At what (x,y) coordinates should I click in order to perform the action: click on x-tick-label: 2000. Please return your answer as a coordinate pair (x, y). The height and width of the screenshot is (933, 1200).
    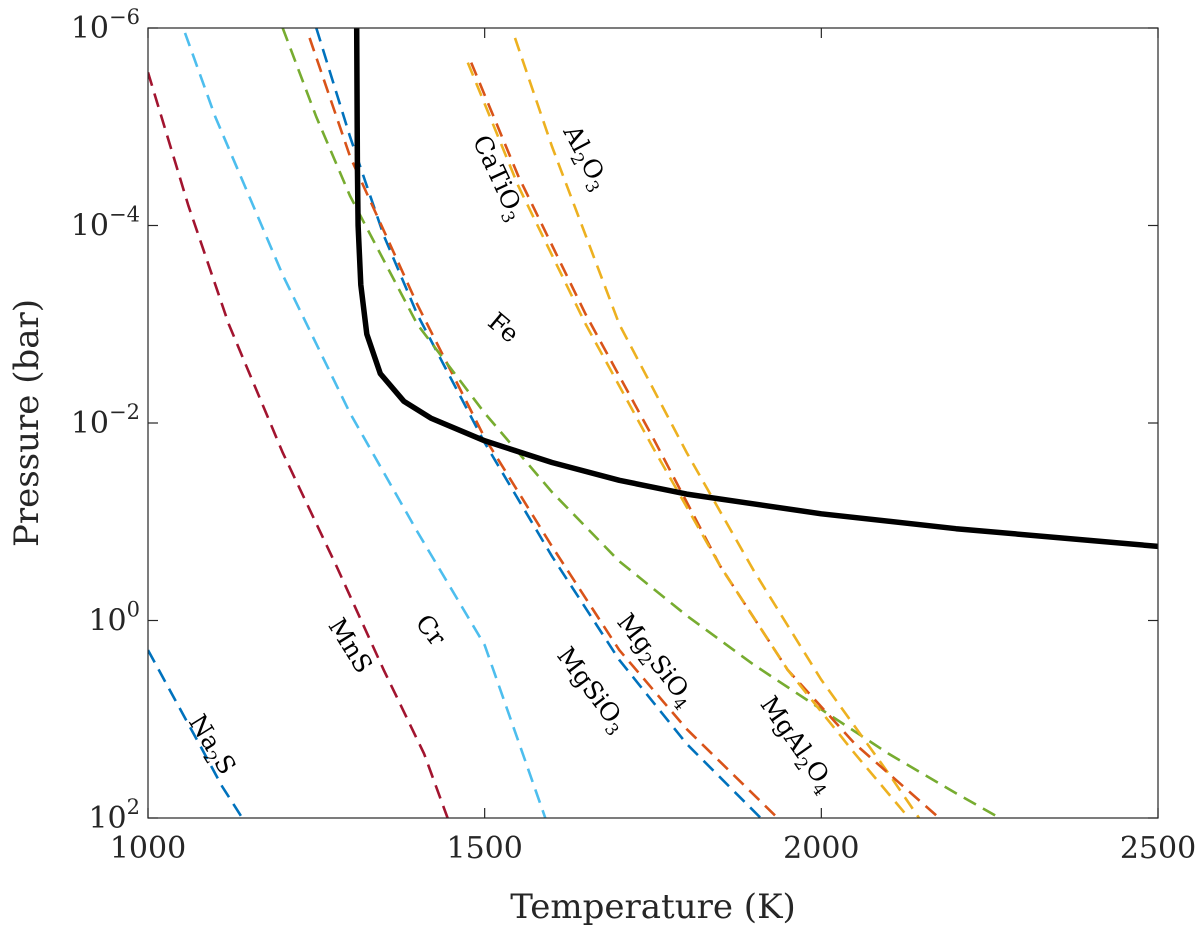
    Looking at the image, I should click on (821, 848).